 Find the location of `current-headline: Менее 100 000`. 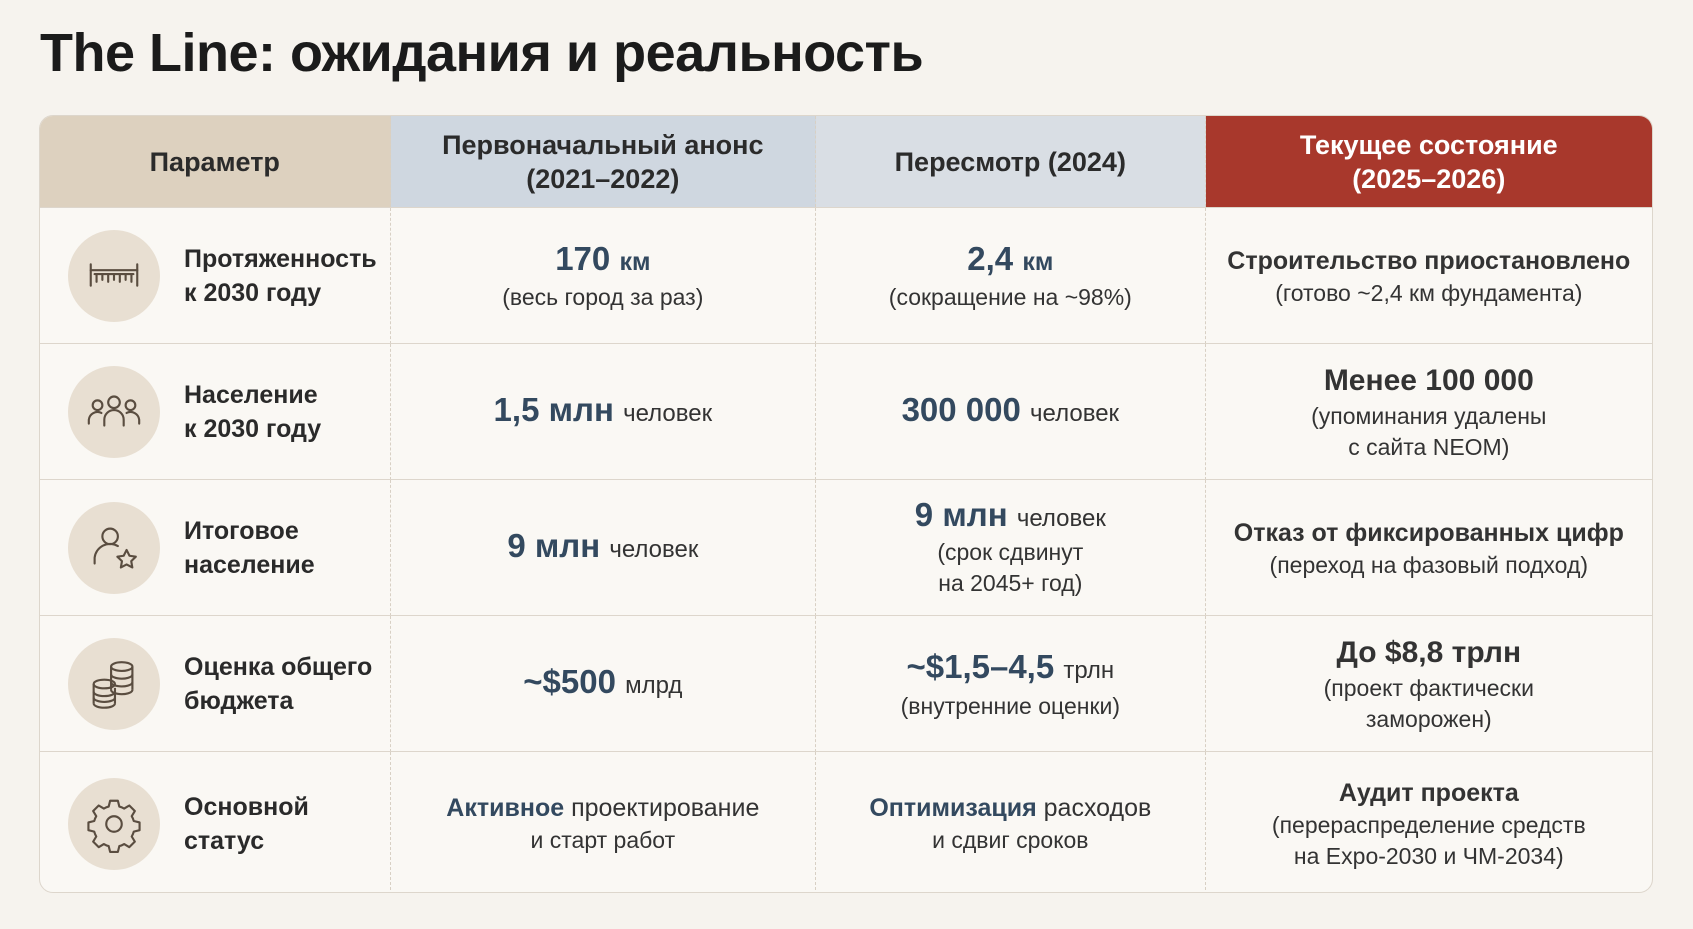

current-headline: Менее 100 000 is located at coordinates (1428, 380).